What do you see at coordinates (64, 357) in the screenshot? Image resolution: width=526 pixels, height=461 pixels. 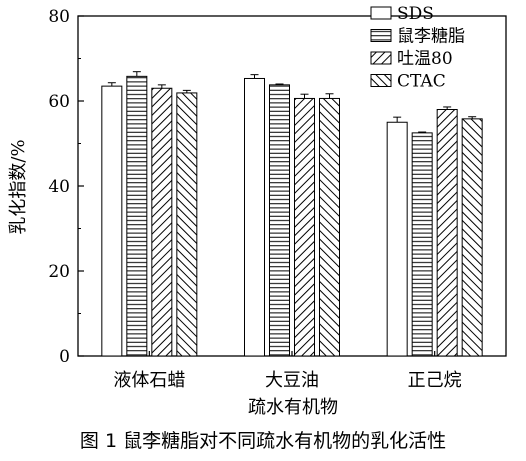 I see `y-tick-label: 0` at bounding box center [64, 357].